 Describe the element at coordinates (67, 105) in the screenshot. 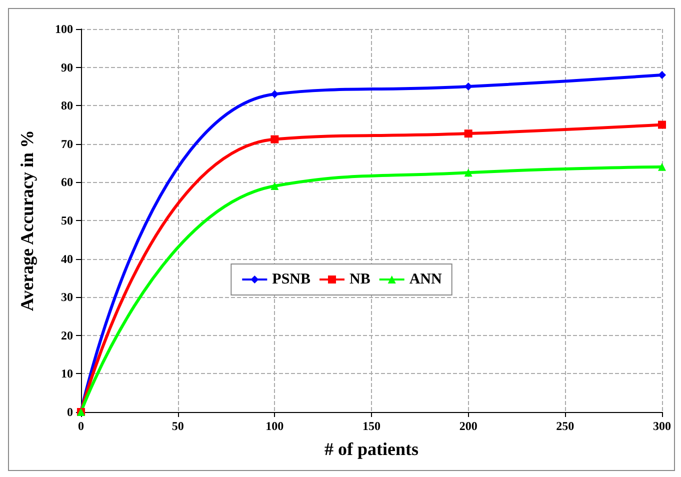

I see `y-tick-label: 80` at that location.